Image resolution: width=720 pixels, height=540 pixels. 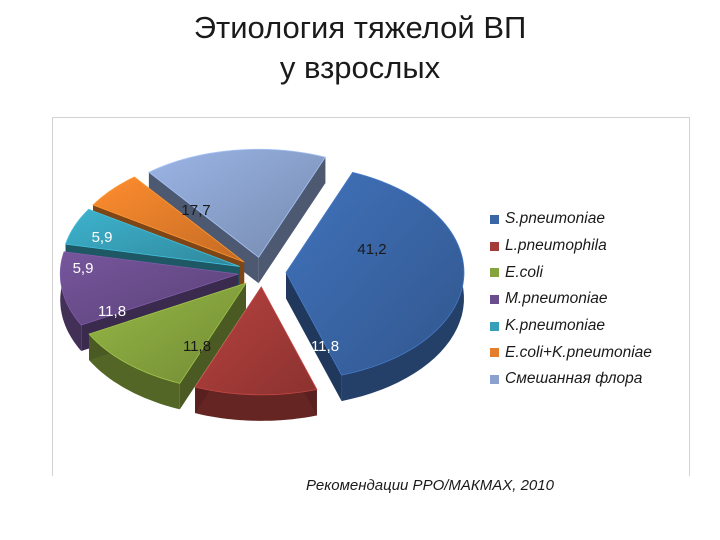 I want to click on legend-label: E.coli+K.pneumoniae, so click(x=578, y=352).